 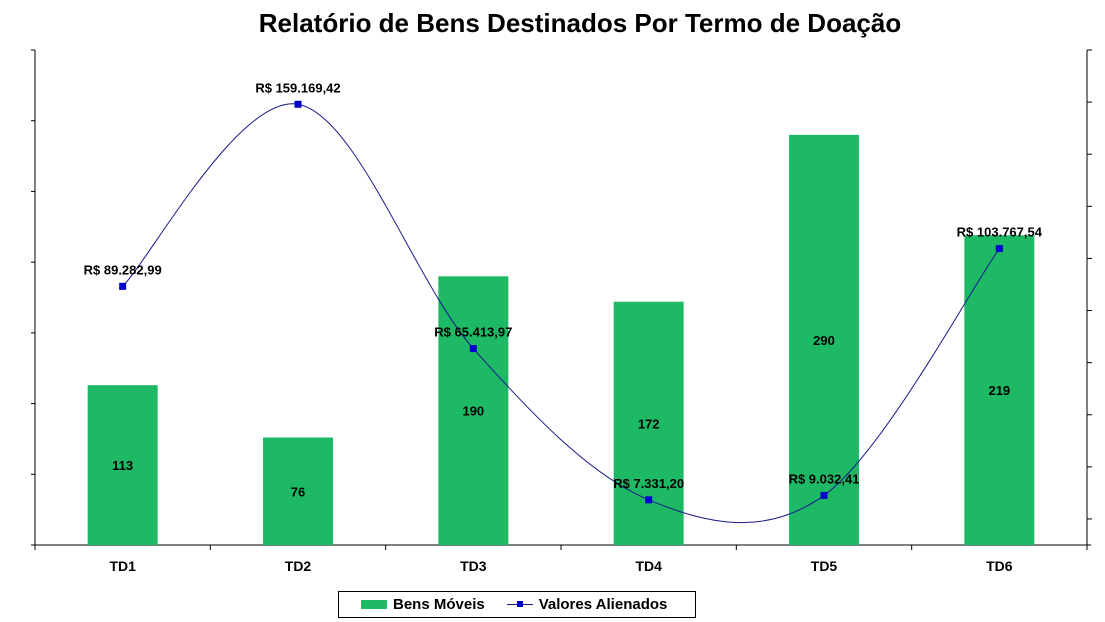 What do you see at coordinates (824, 495) in the screenshot?
I see `line-point-td5` at bounding box center [824, 495].